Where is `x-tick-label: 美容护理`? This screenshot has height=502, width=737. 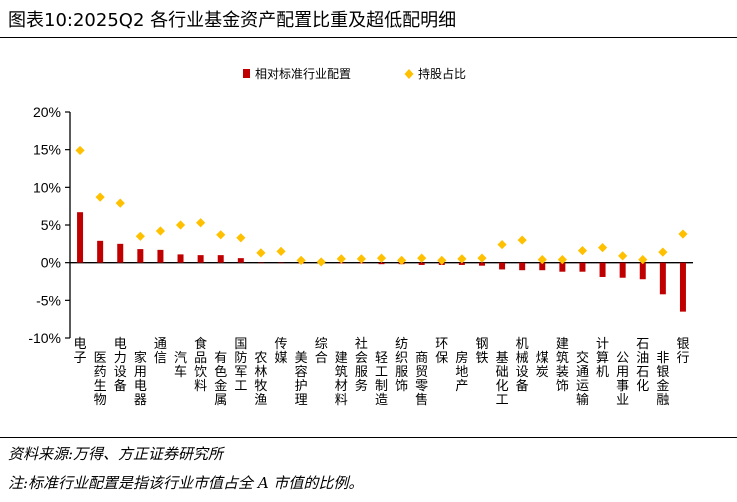
x-tick-label: 美容护理 is located at coordinates (301, 379).